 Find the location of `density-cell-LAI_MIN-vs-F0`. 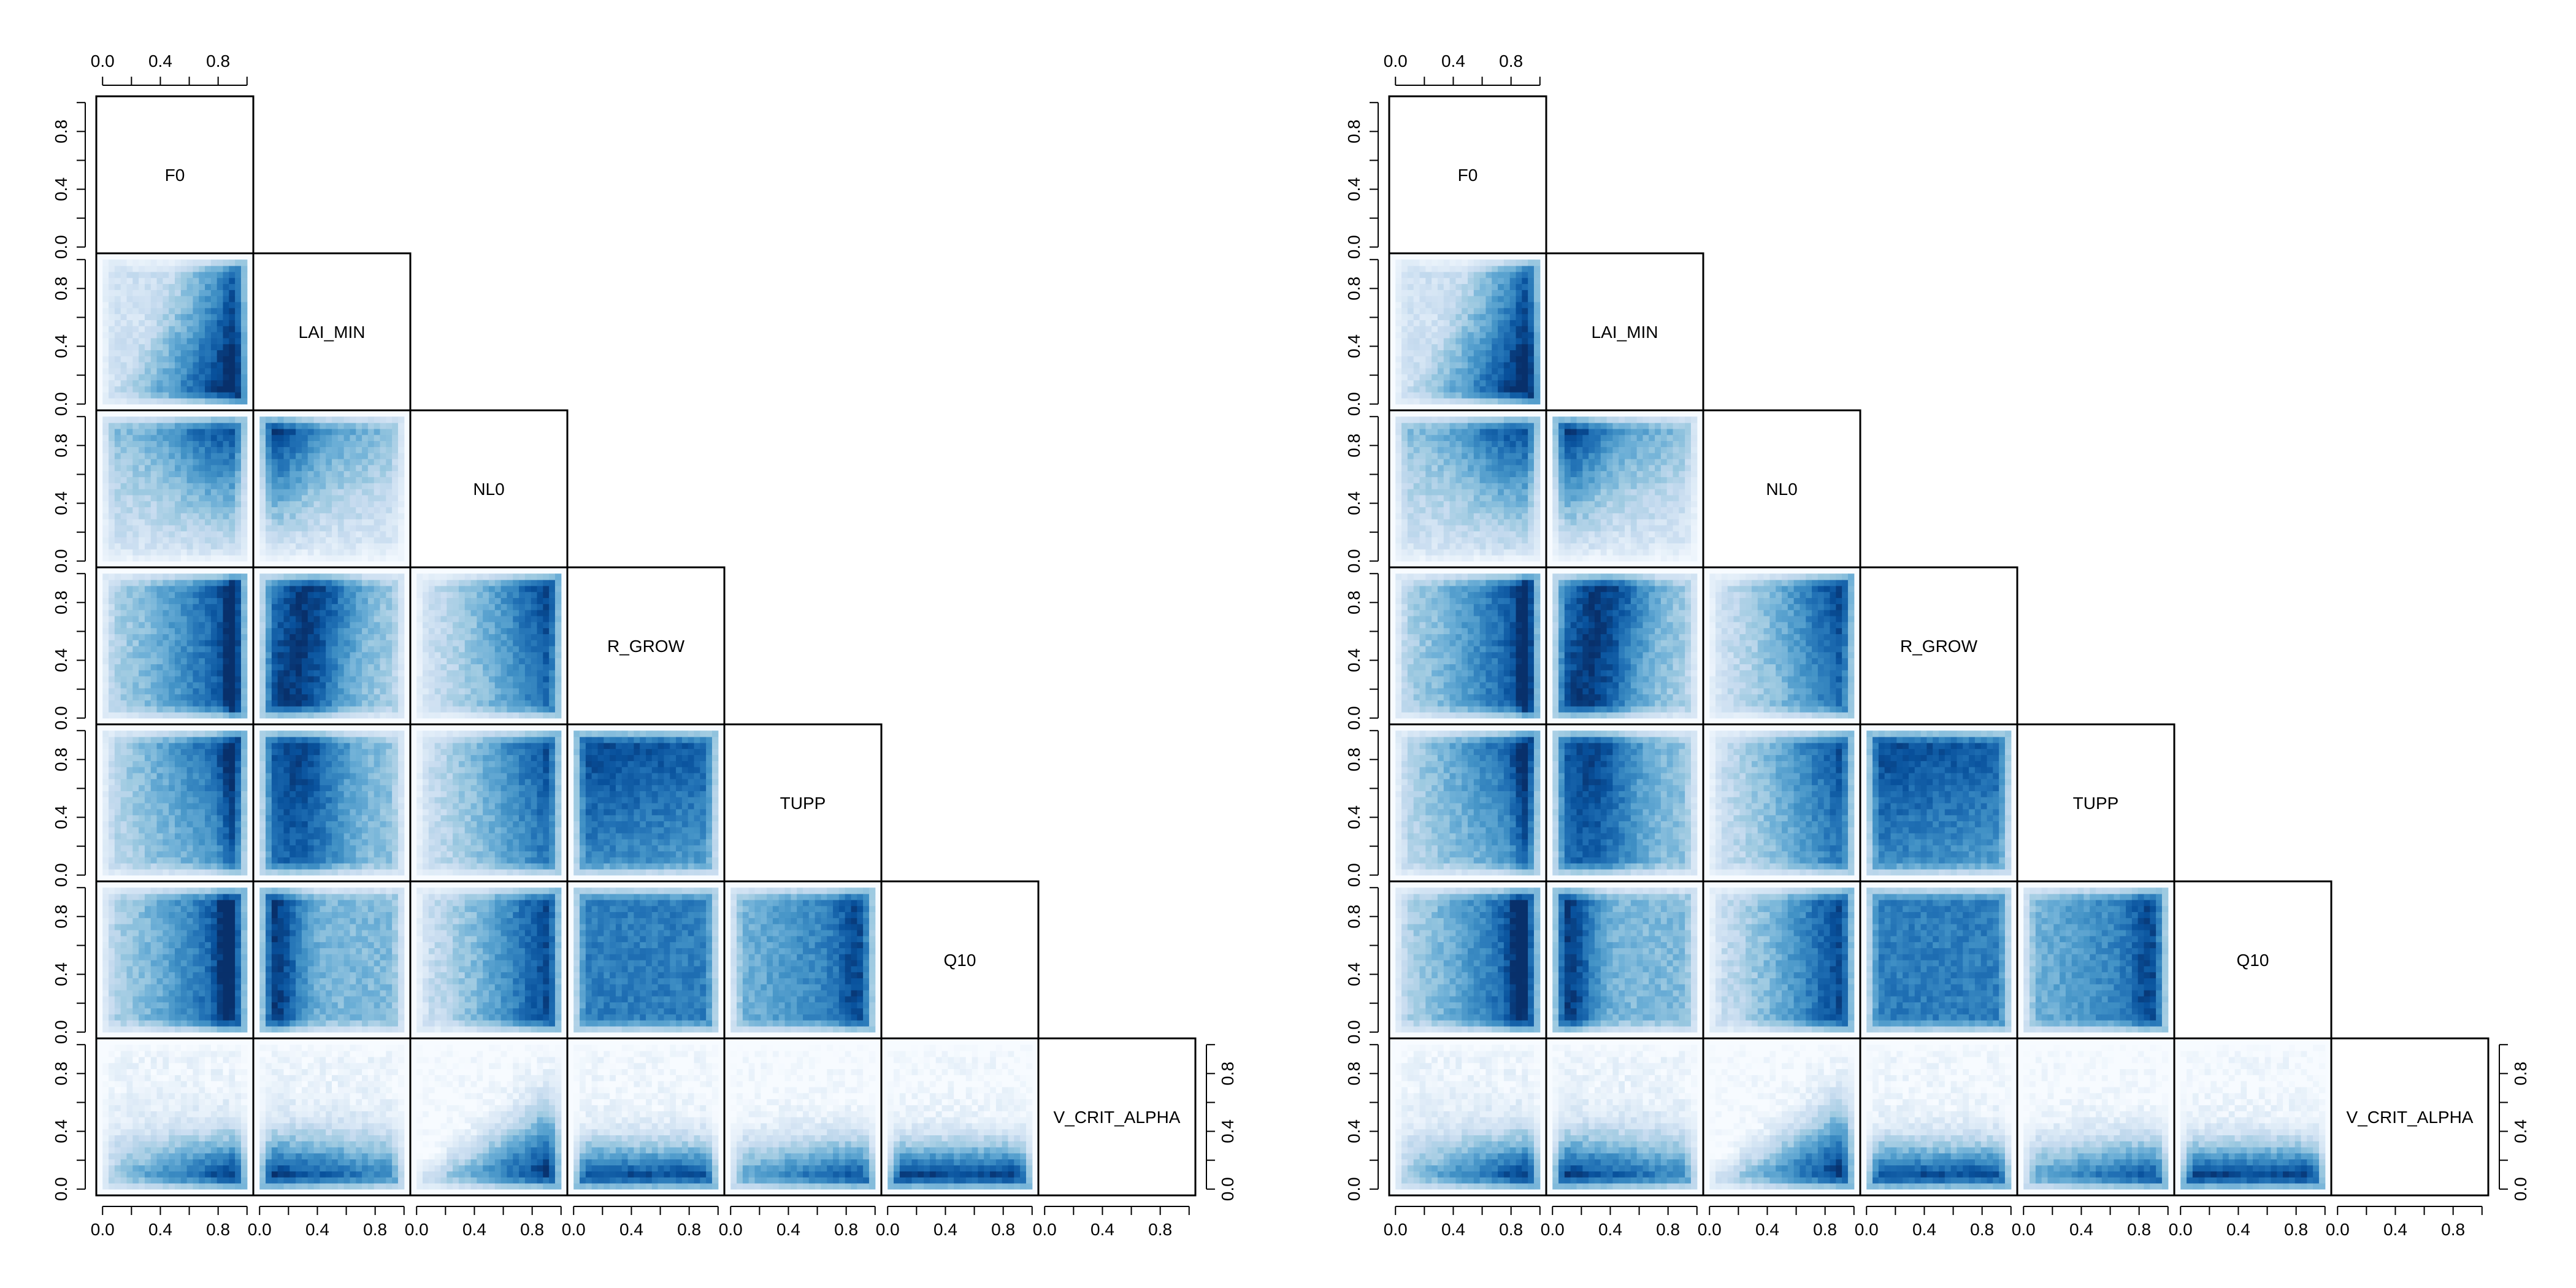

density-cell-LAI_MIN-vs-F0 is located at coordinates (1467, 332).